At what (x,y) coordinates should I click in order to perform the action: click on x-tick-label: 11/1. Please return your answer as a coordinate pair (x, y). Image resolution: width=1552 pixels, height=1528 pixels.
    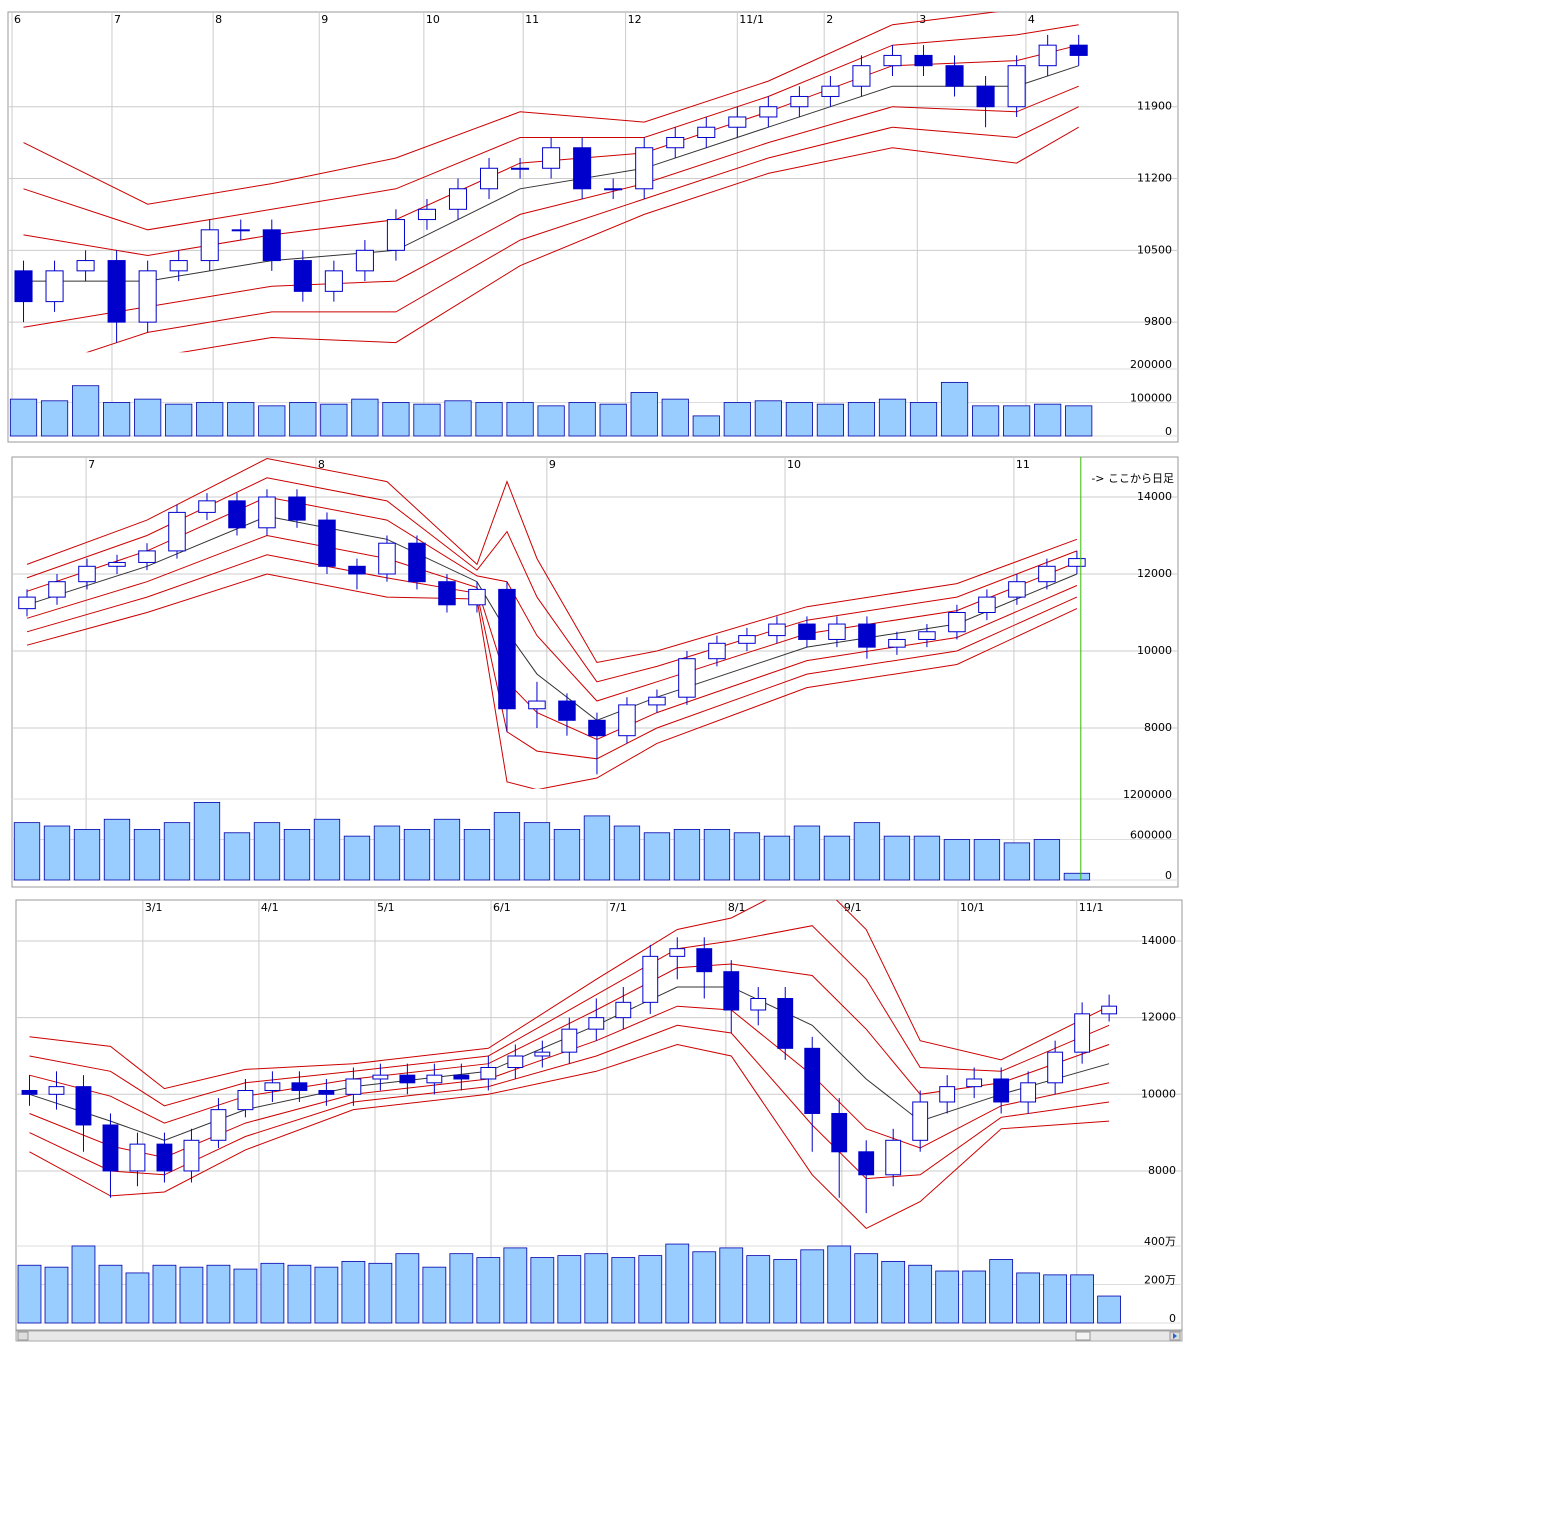
    Looking at the image, I should click on (751, 19).